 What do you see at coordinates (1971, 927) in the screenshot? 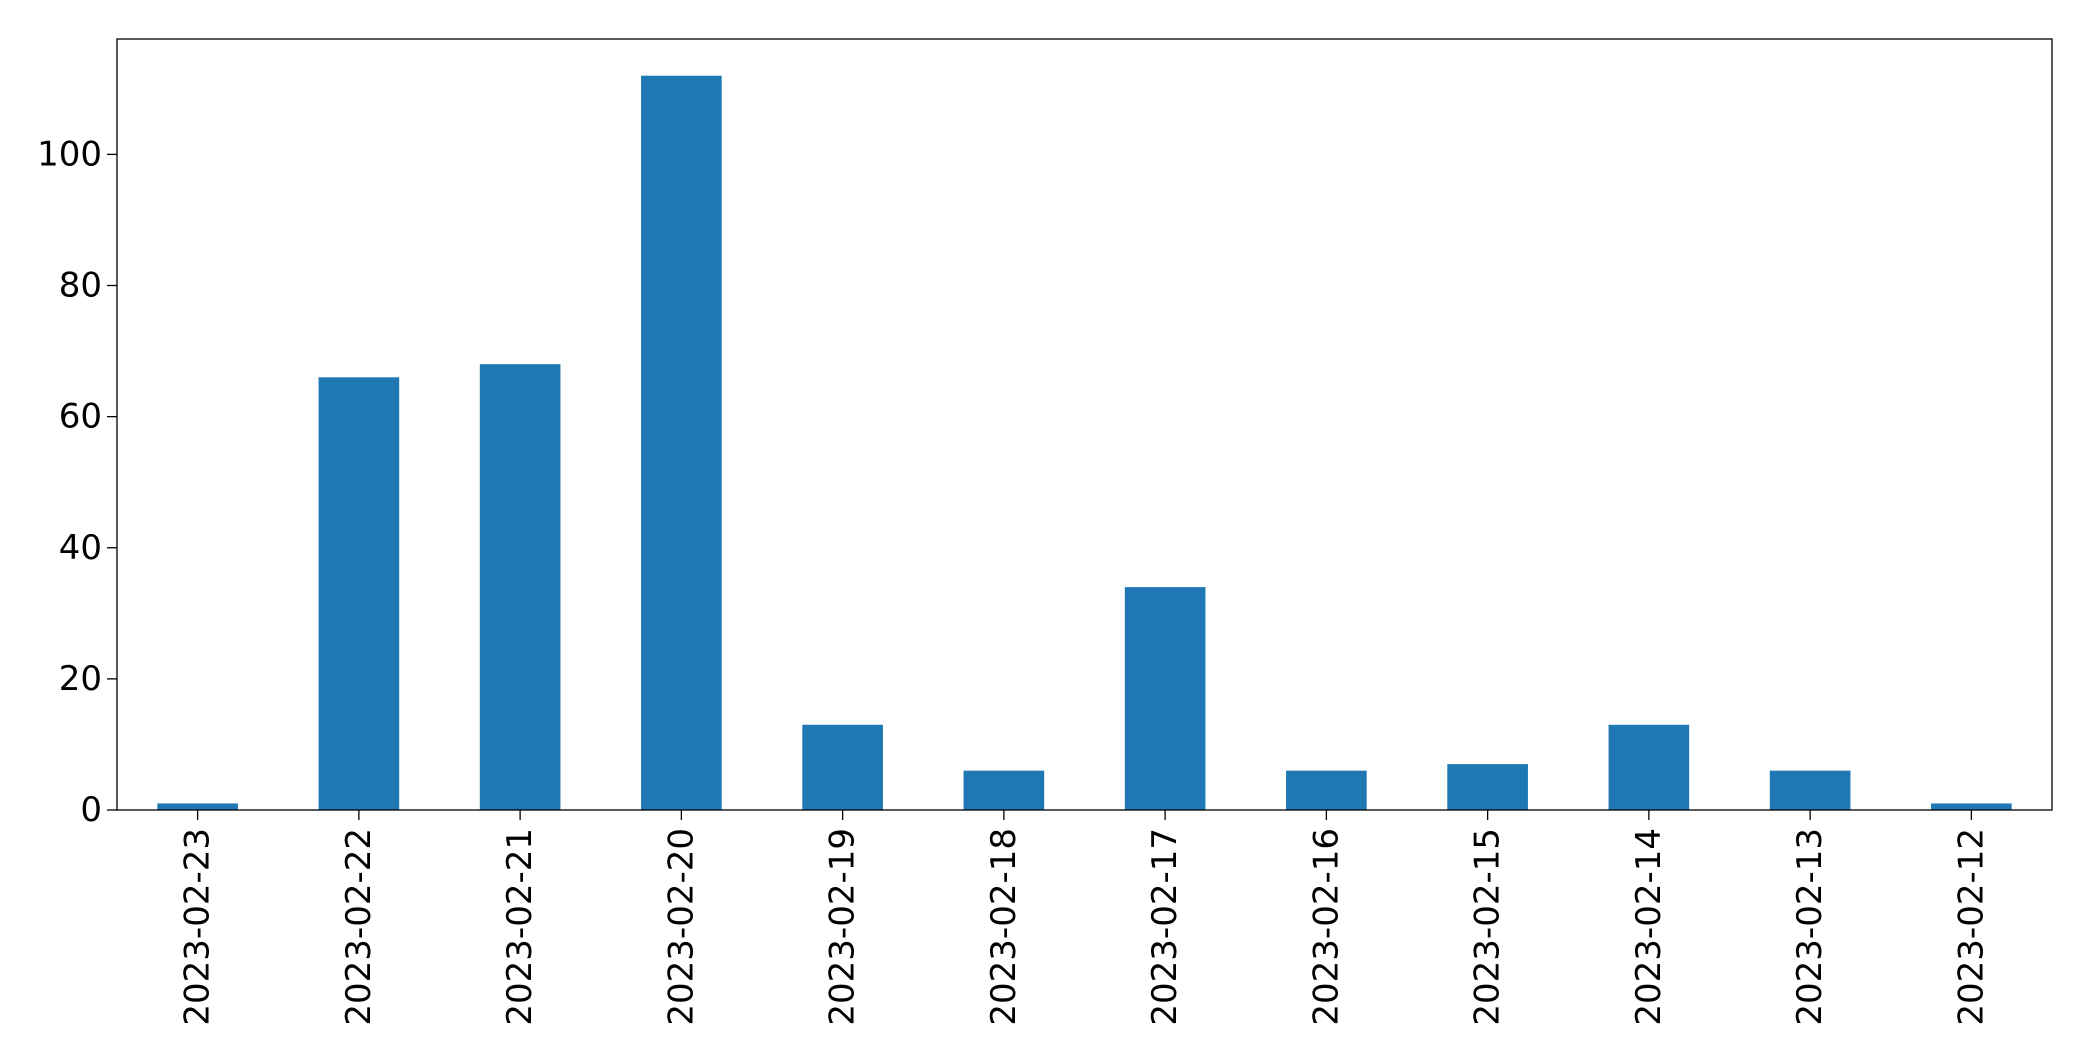
I see `x-tick-label: 2023-02-12` at bounding box center [1971, 927].